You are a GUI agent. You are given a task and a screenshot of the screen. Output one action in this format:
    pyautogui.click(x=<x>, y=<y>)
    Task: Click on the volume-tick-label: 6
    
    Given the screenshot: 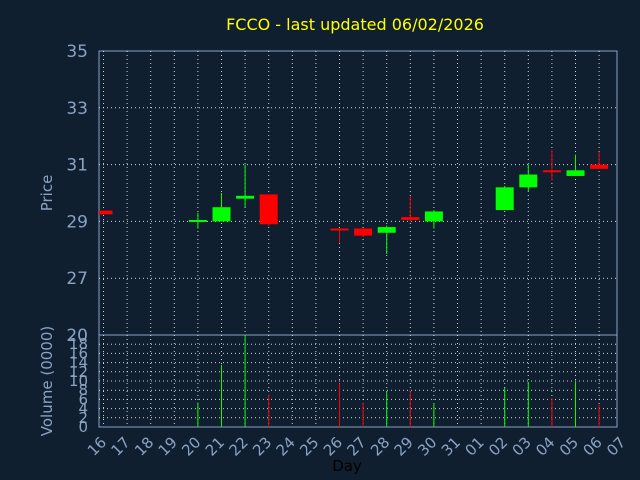 What is the action you would take?
    pyautogui.click(x=83, y=399)
    